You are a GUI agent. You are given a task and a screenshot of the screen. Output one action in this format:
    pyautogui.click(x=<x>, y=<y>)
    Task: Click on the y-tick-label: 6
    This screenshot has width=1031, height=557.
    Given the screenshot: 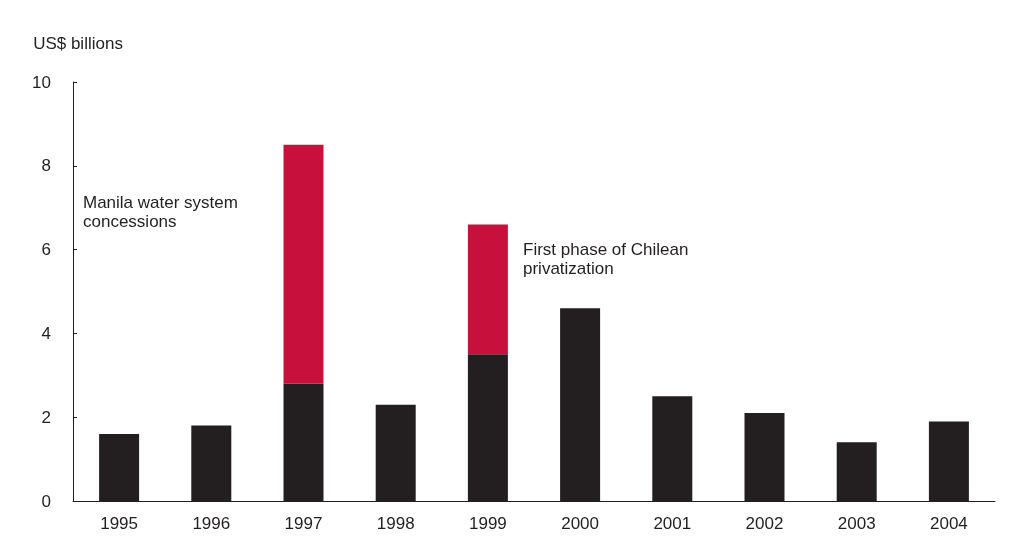 What is the action you would take?
    pyautogui.click(x=46, y=250)
    